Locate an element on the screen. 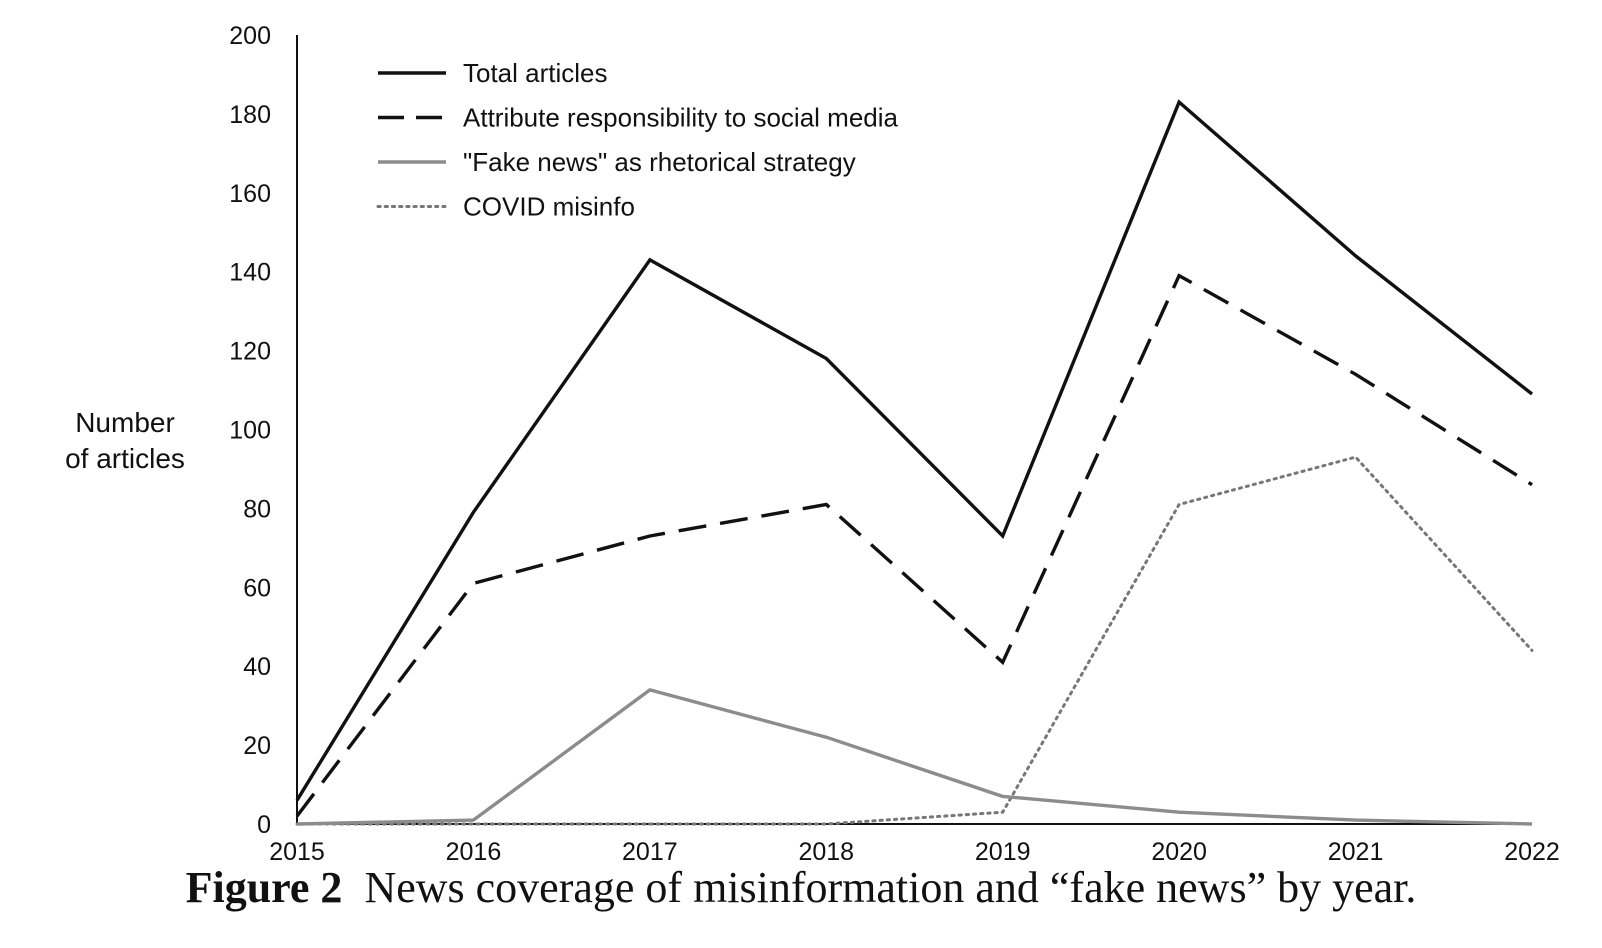 This screenshot has width=1602, height=948. y-tick-label: 180 is located at coordinates (250, 115).